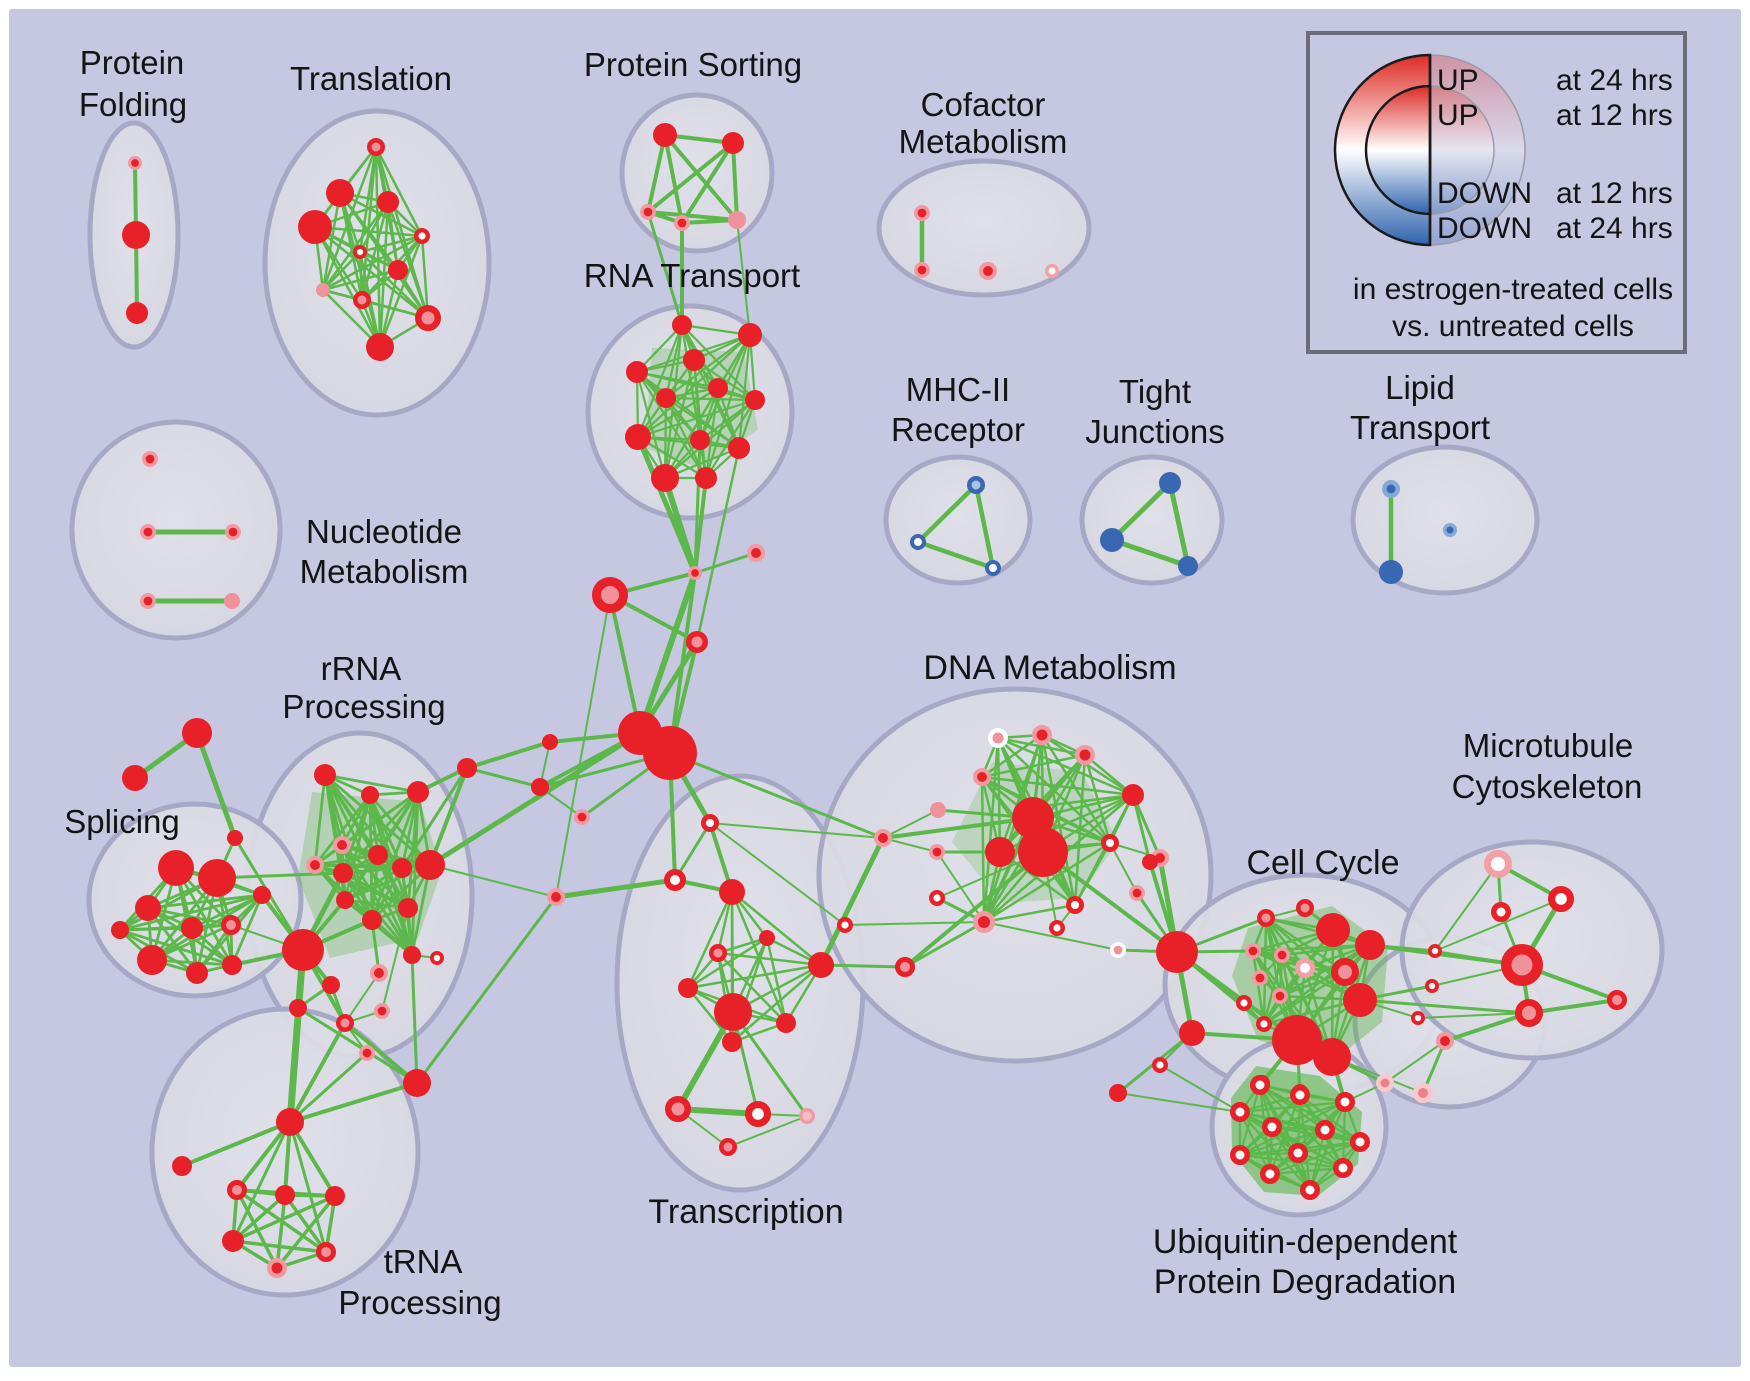 The image size is (1750, 1381). Describe the element at coordinates (1418, 1017) in the screenshot. I see `node-mtc3` at that location.